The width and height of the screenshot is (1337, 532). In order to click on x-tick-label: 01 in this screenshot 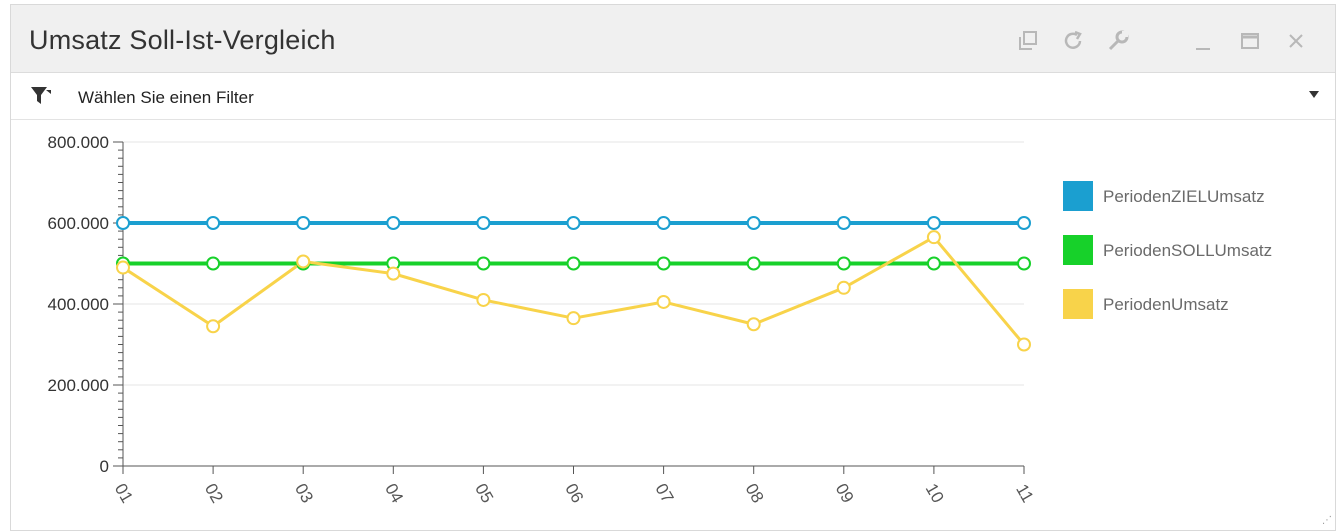, I will do `click(124, 493)`.